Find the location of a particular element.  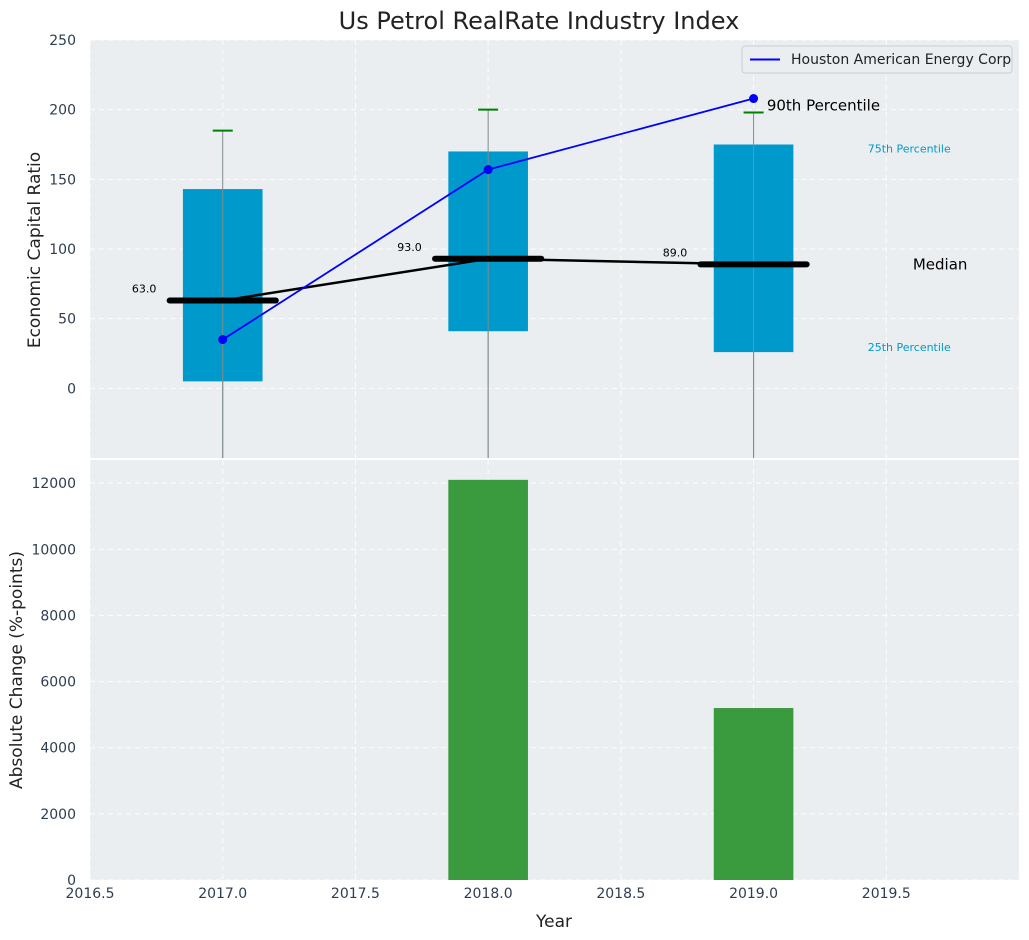

legend-entry-houston-american-energy-corp: Houston American Energy Corp is located at coordinates (901, 60).